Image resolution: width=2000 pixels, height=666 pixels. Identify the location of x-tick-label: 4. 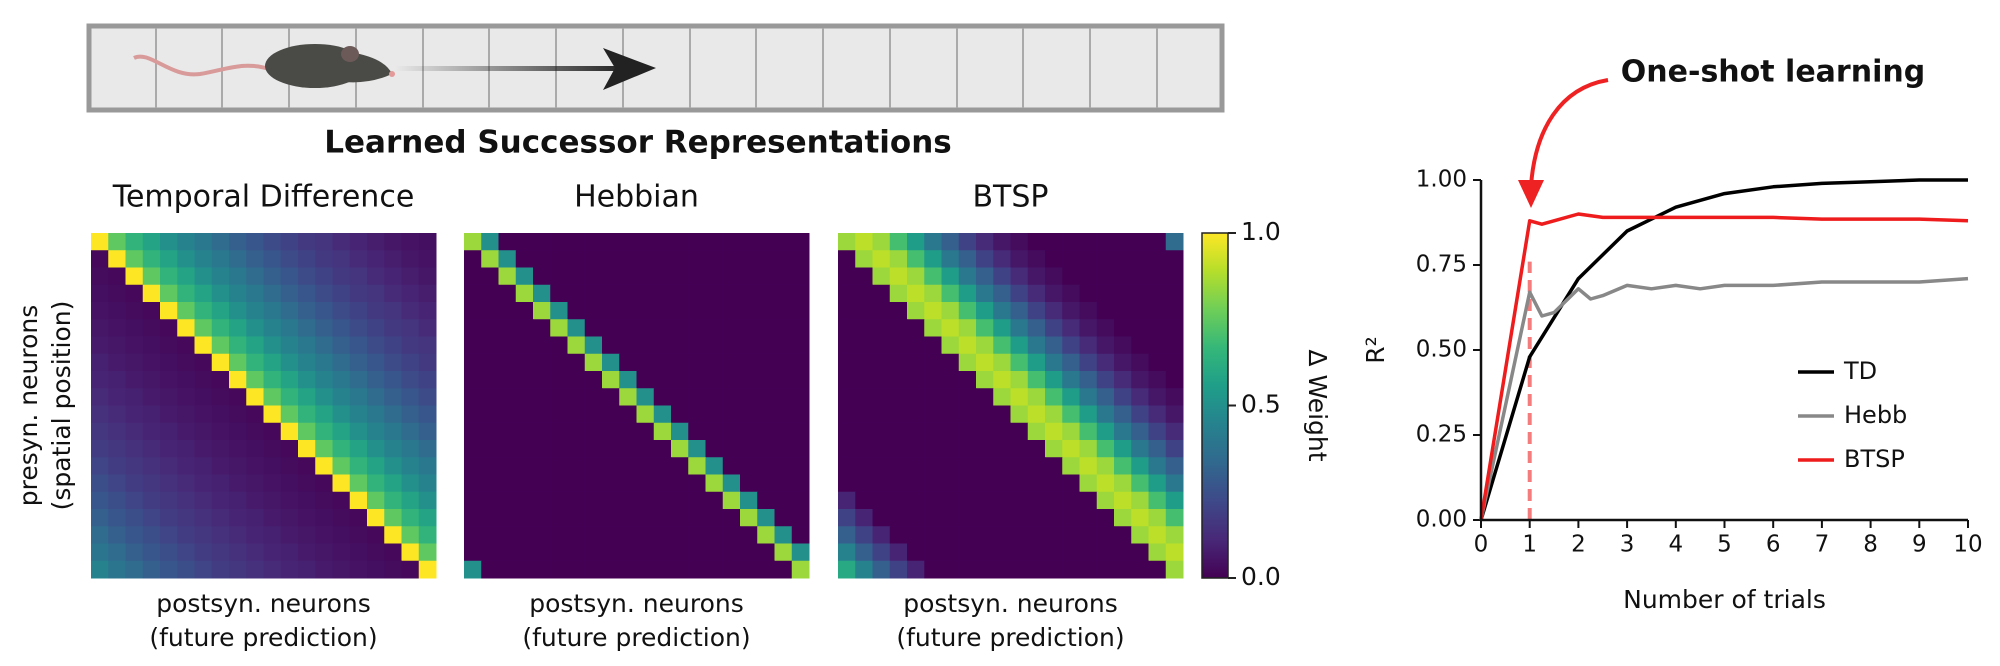
(1675, 545).